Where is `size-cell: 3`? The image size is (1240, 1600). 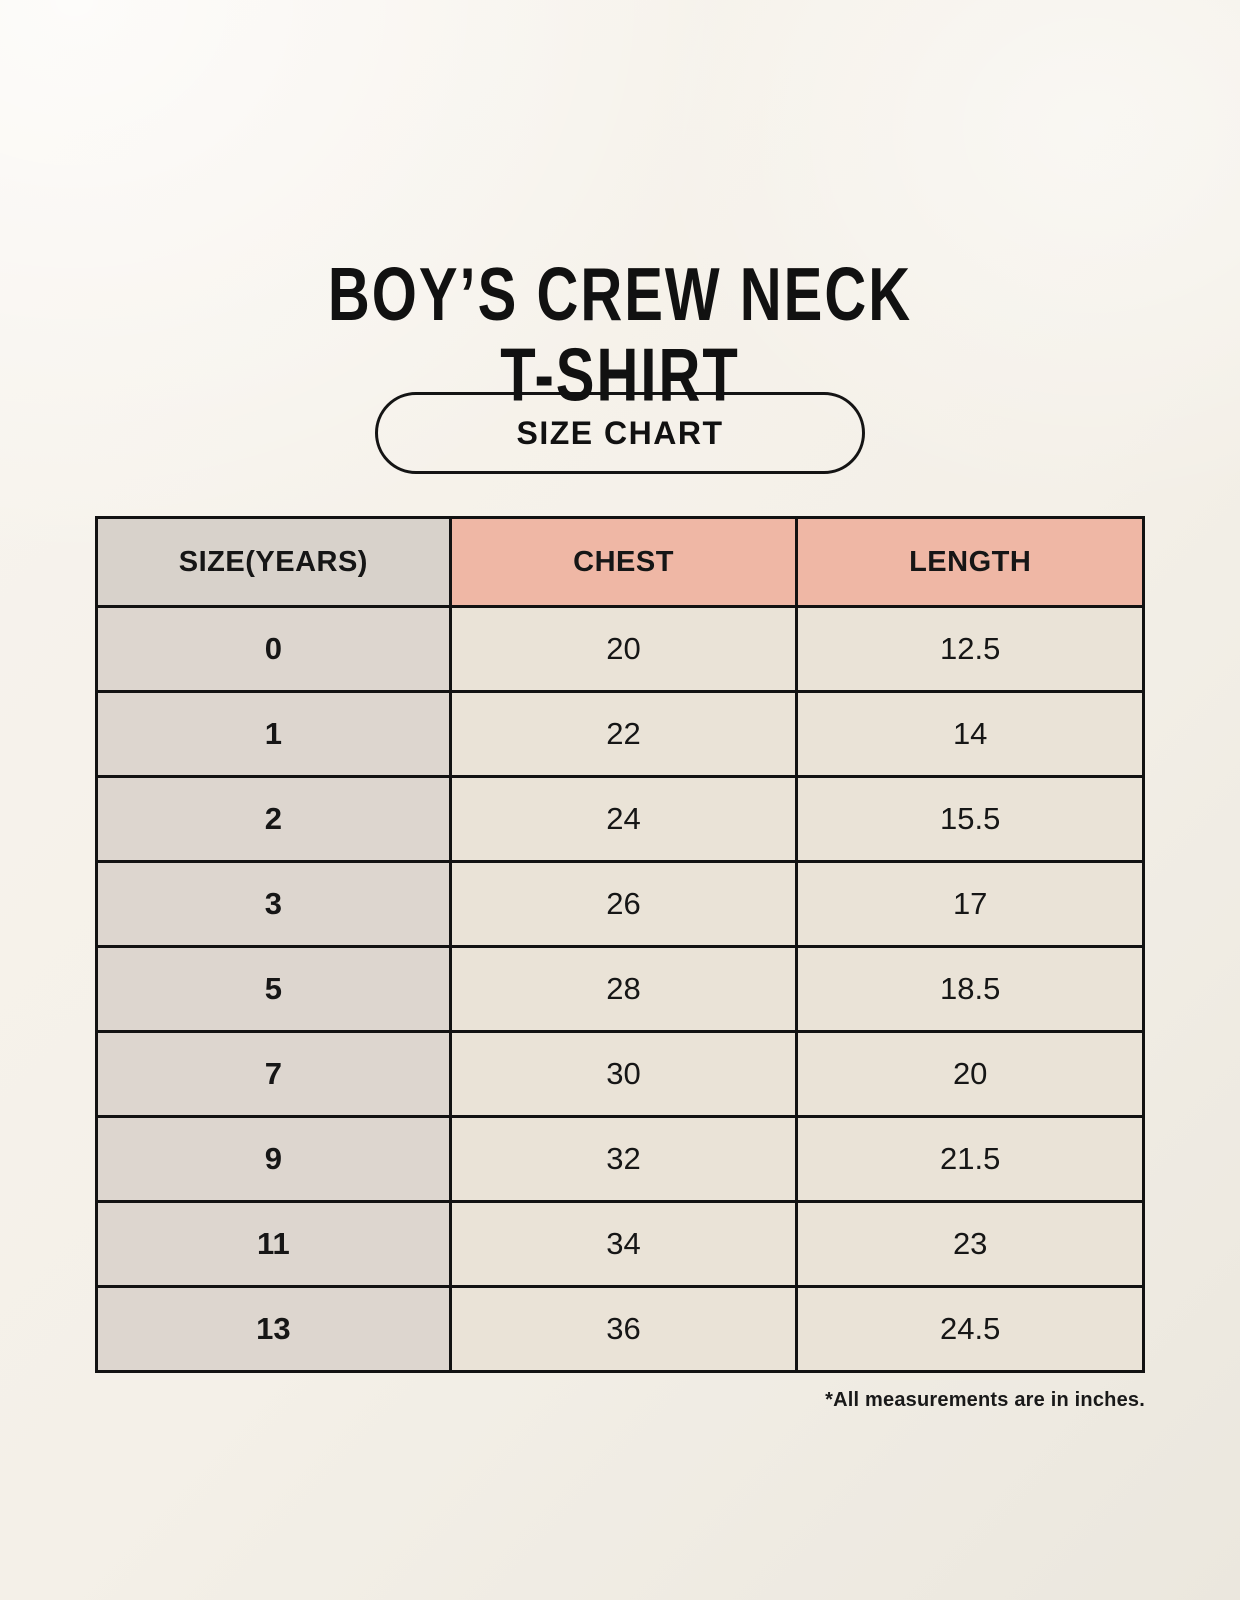
size-cell: 3 is located at coordinates (273, 904).